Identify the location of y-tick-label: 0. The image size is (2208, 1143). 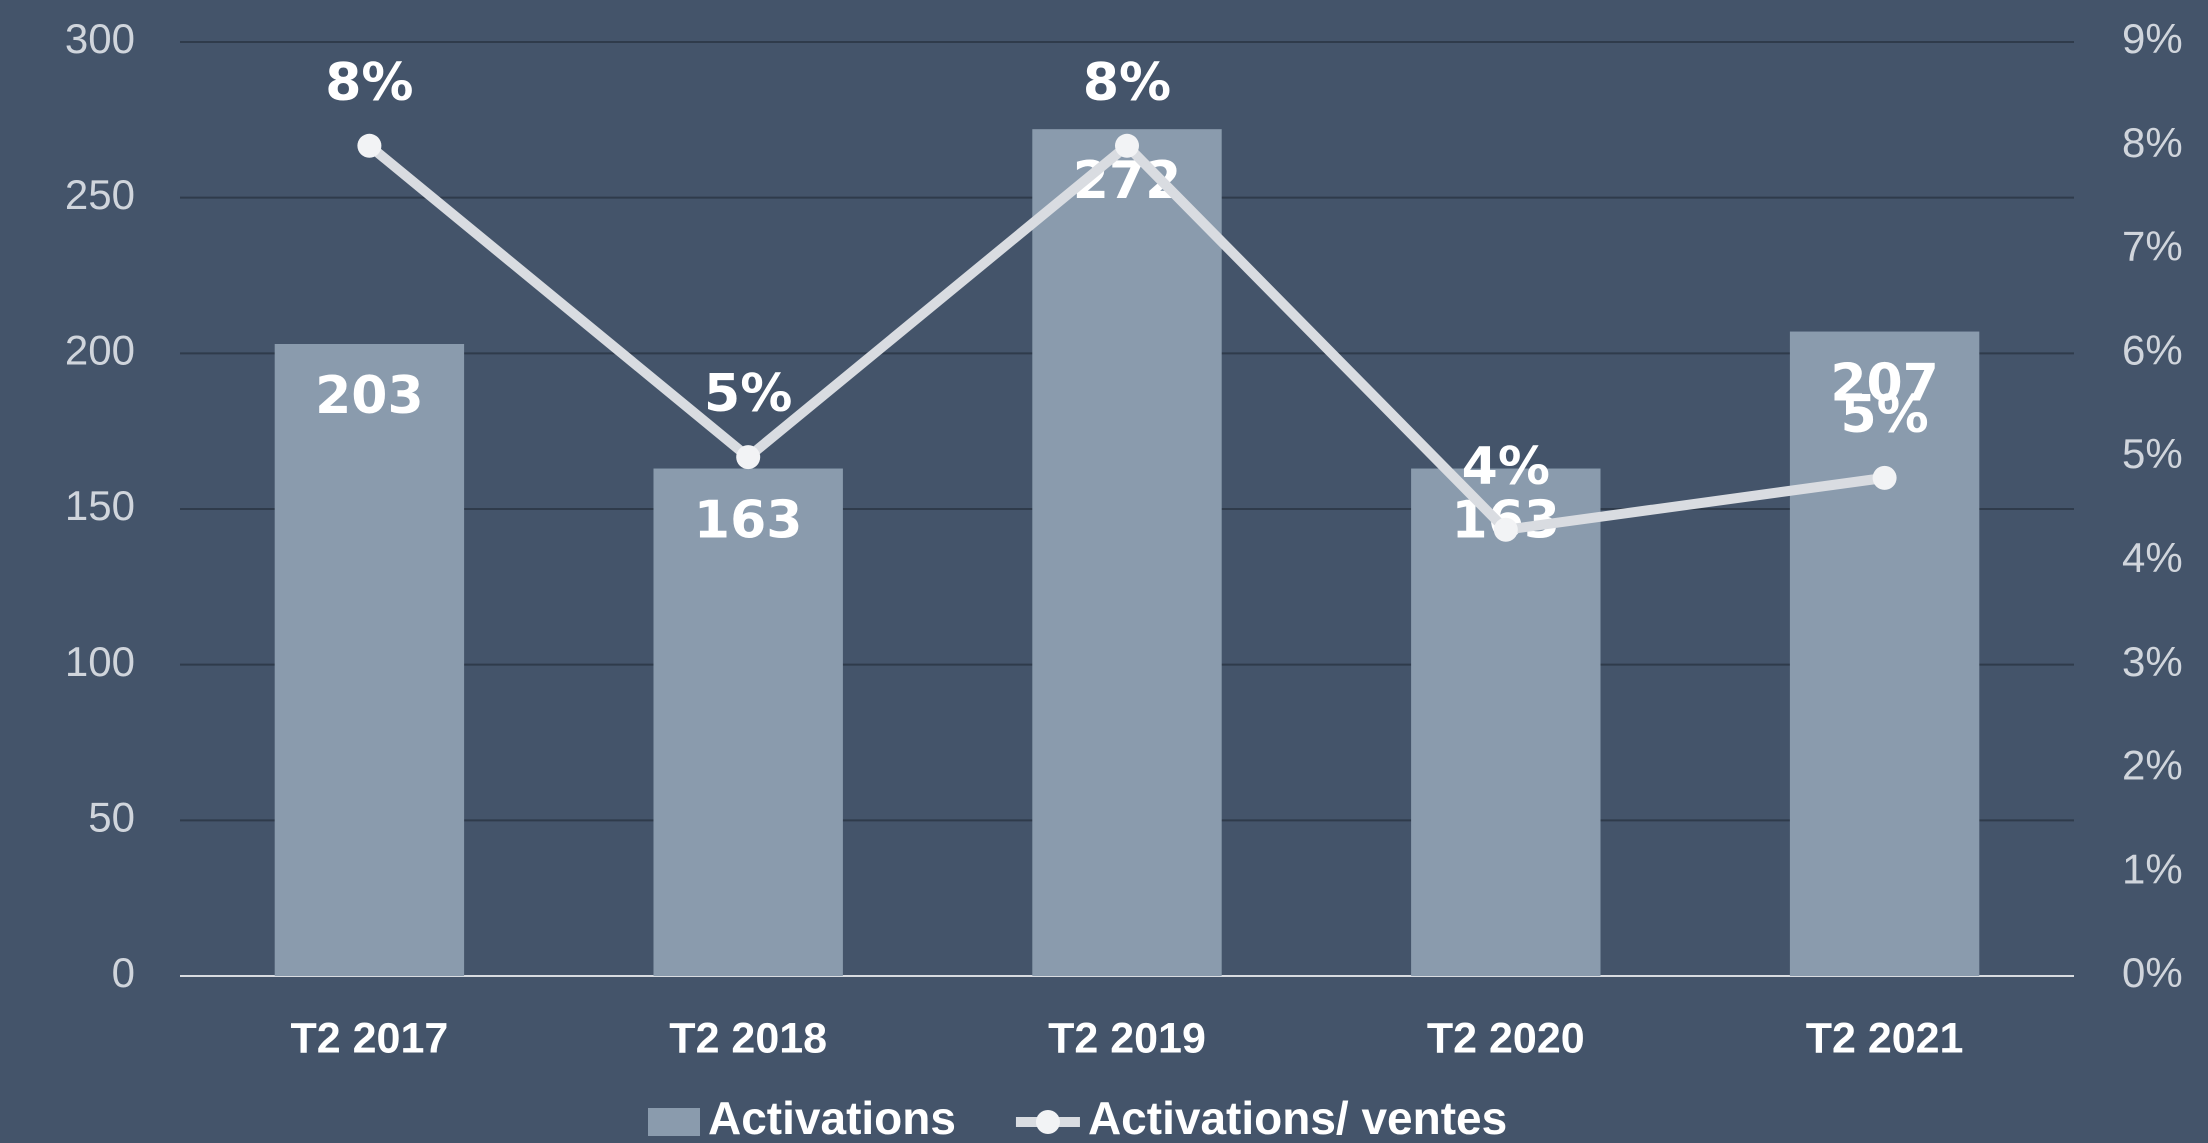
(123, 972).